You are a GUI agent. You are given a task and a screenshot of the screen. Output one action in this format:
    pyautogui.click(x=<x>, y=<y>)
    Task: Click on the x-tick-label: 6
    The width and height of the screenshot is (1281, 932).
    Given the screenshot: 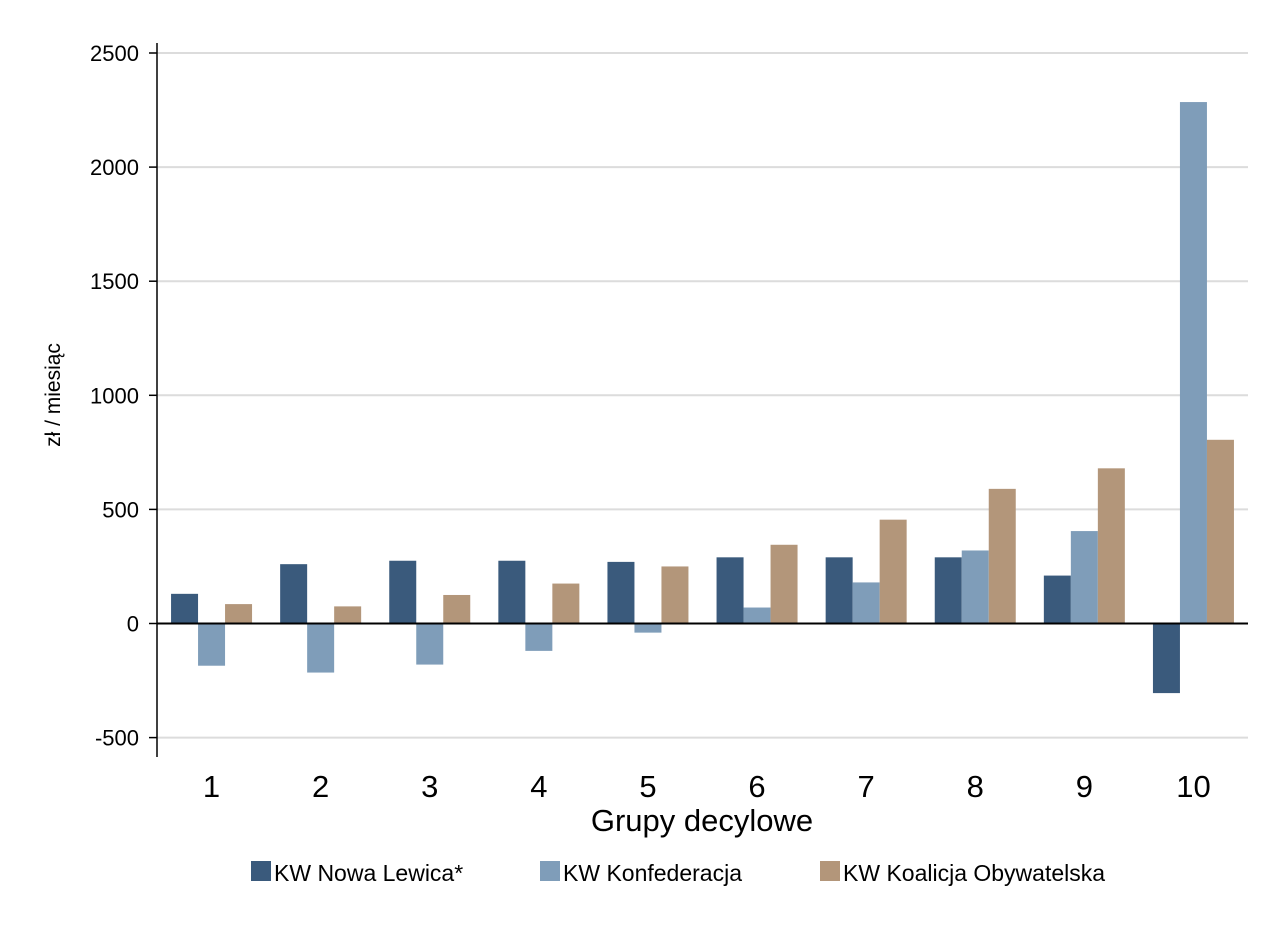 What is the action you would take?
    pyautogui.click(x=756, y=786)
    